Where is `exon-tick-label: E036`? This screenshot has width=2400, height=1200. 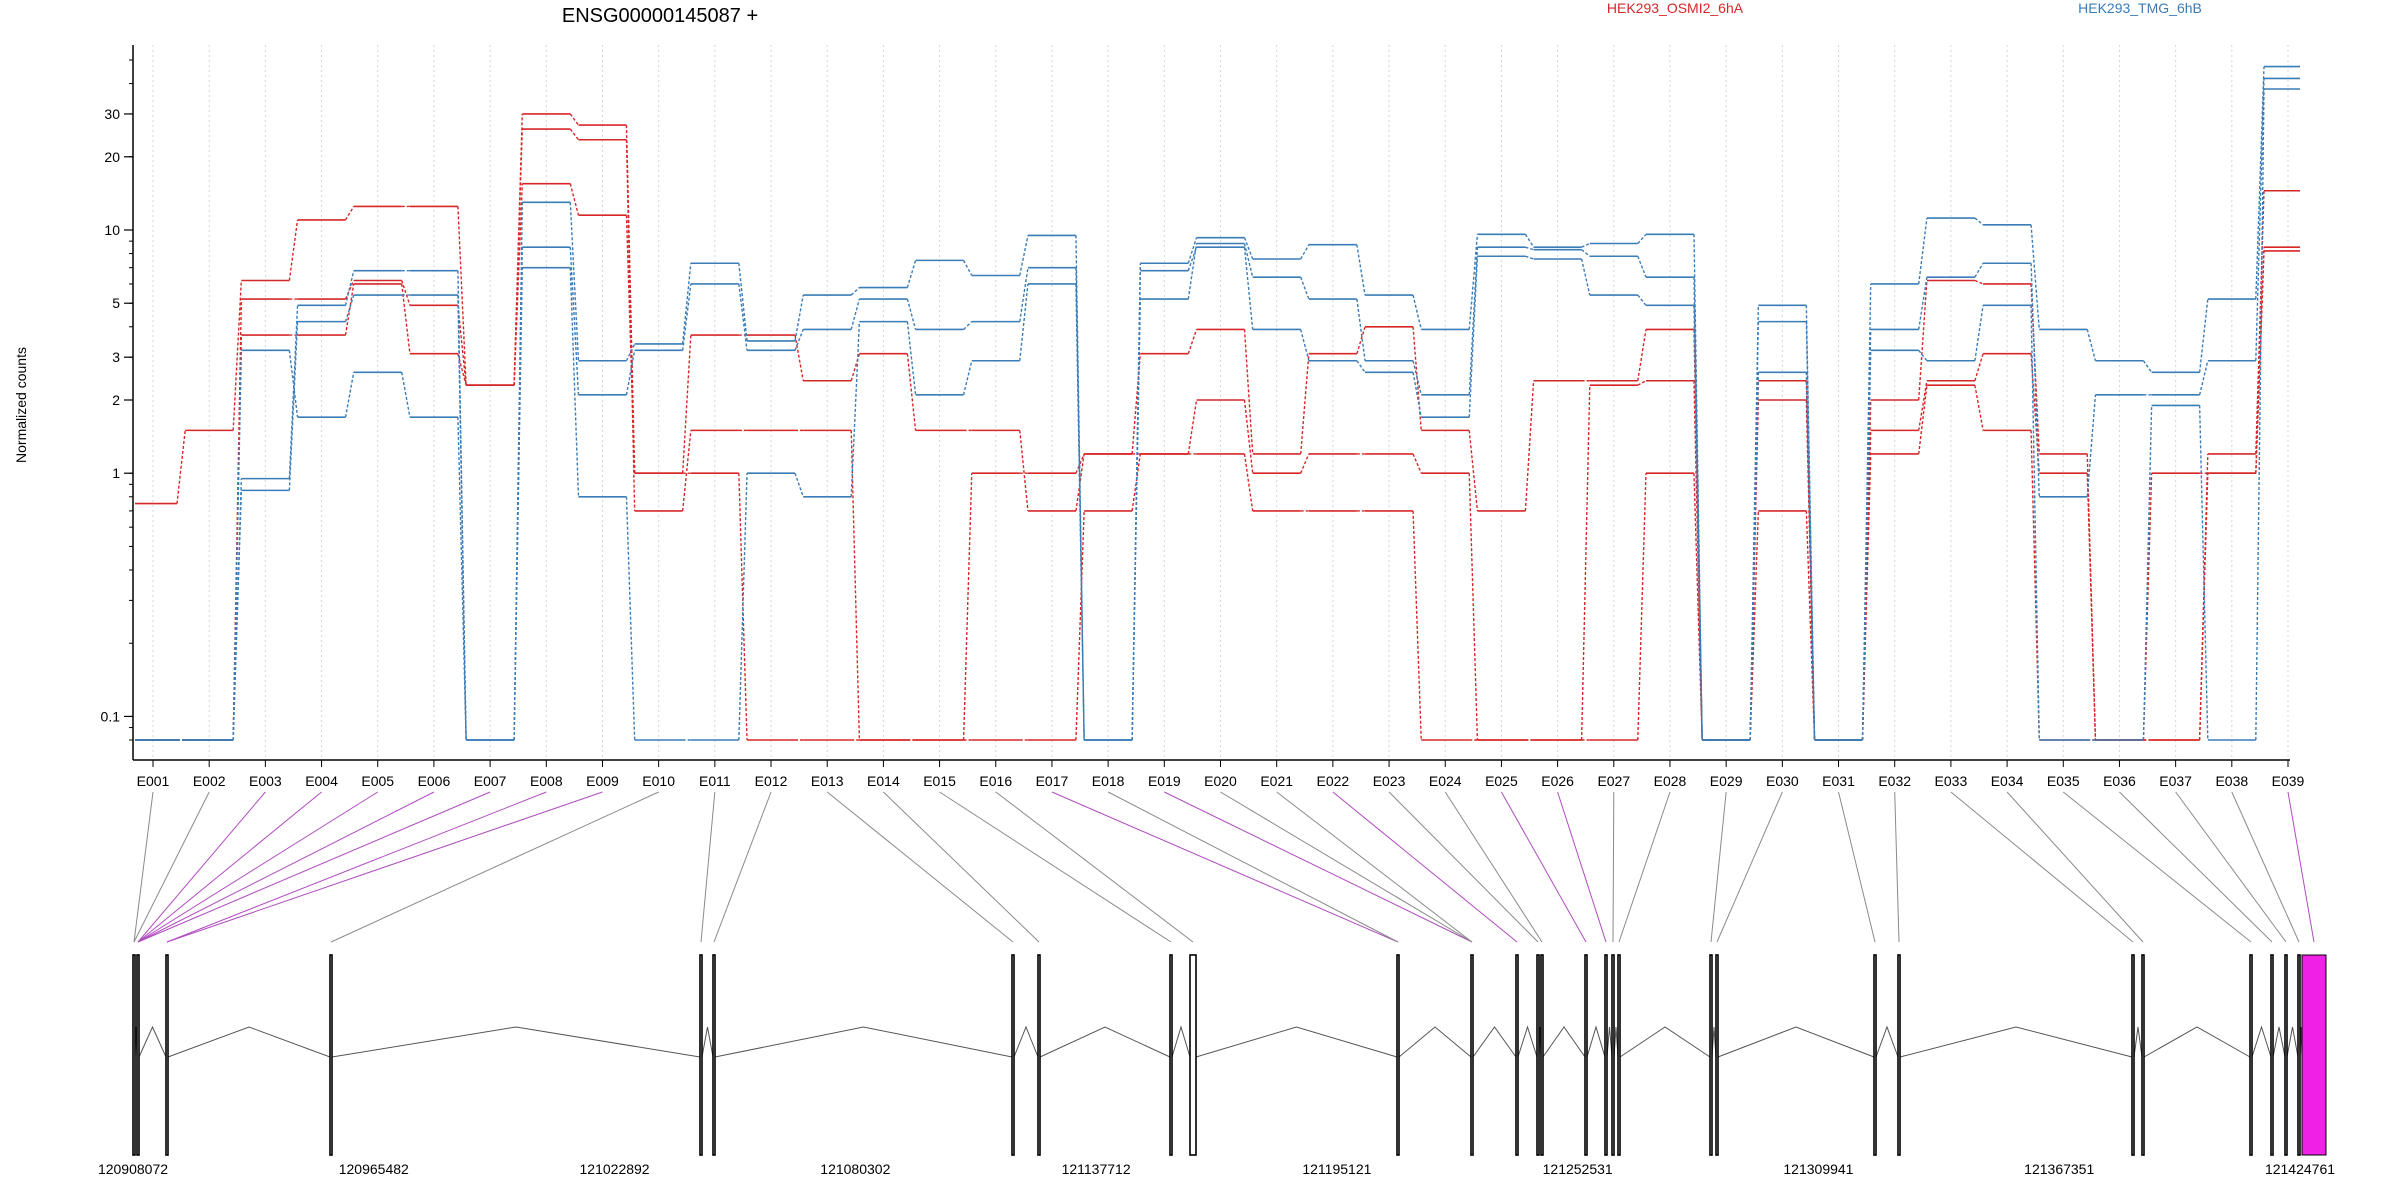
exon-tick-label: E036 is located at coordinates (2119, 781).